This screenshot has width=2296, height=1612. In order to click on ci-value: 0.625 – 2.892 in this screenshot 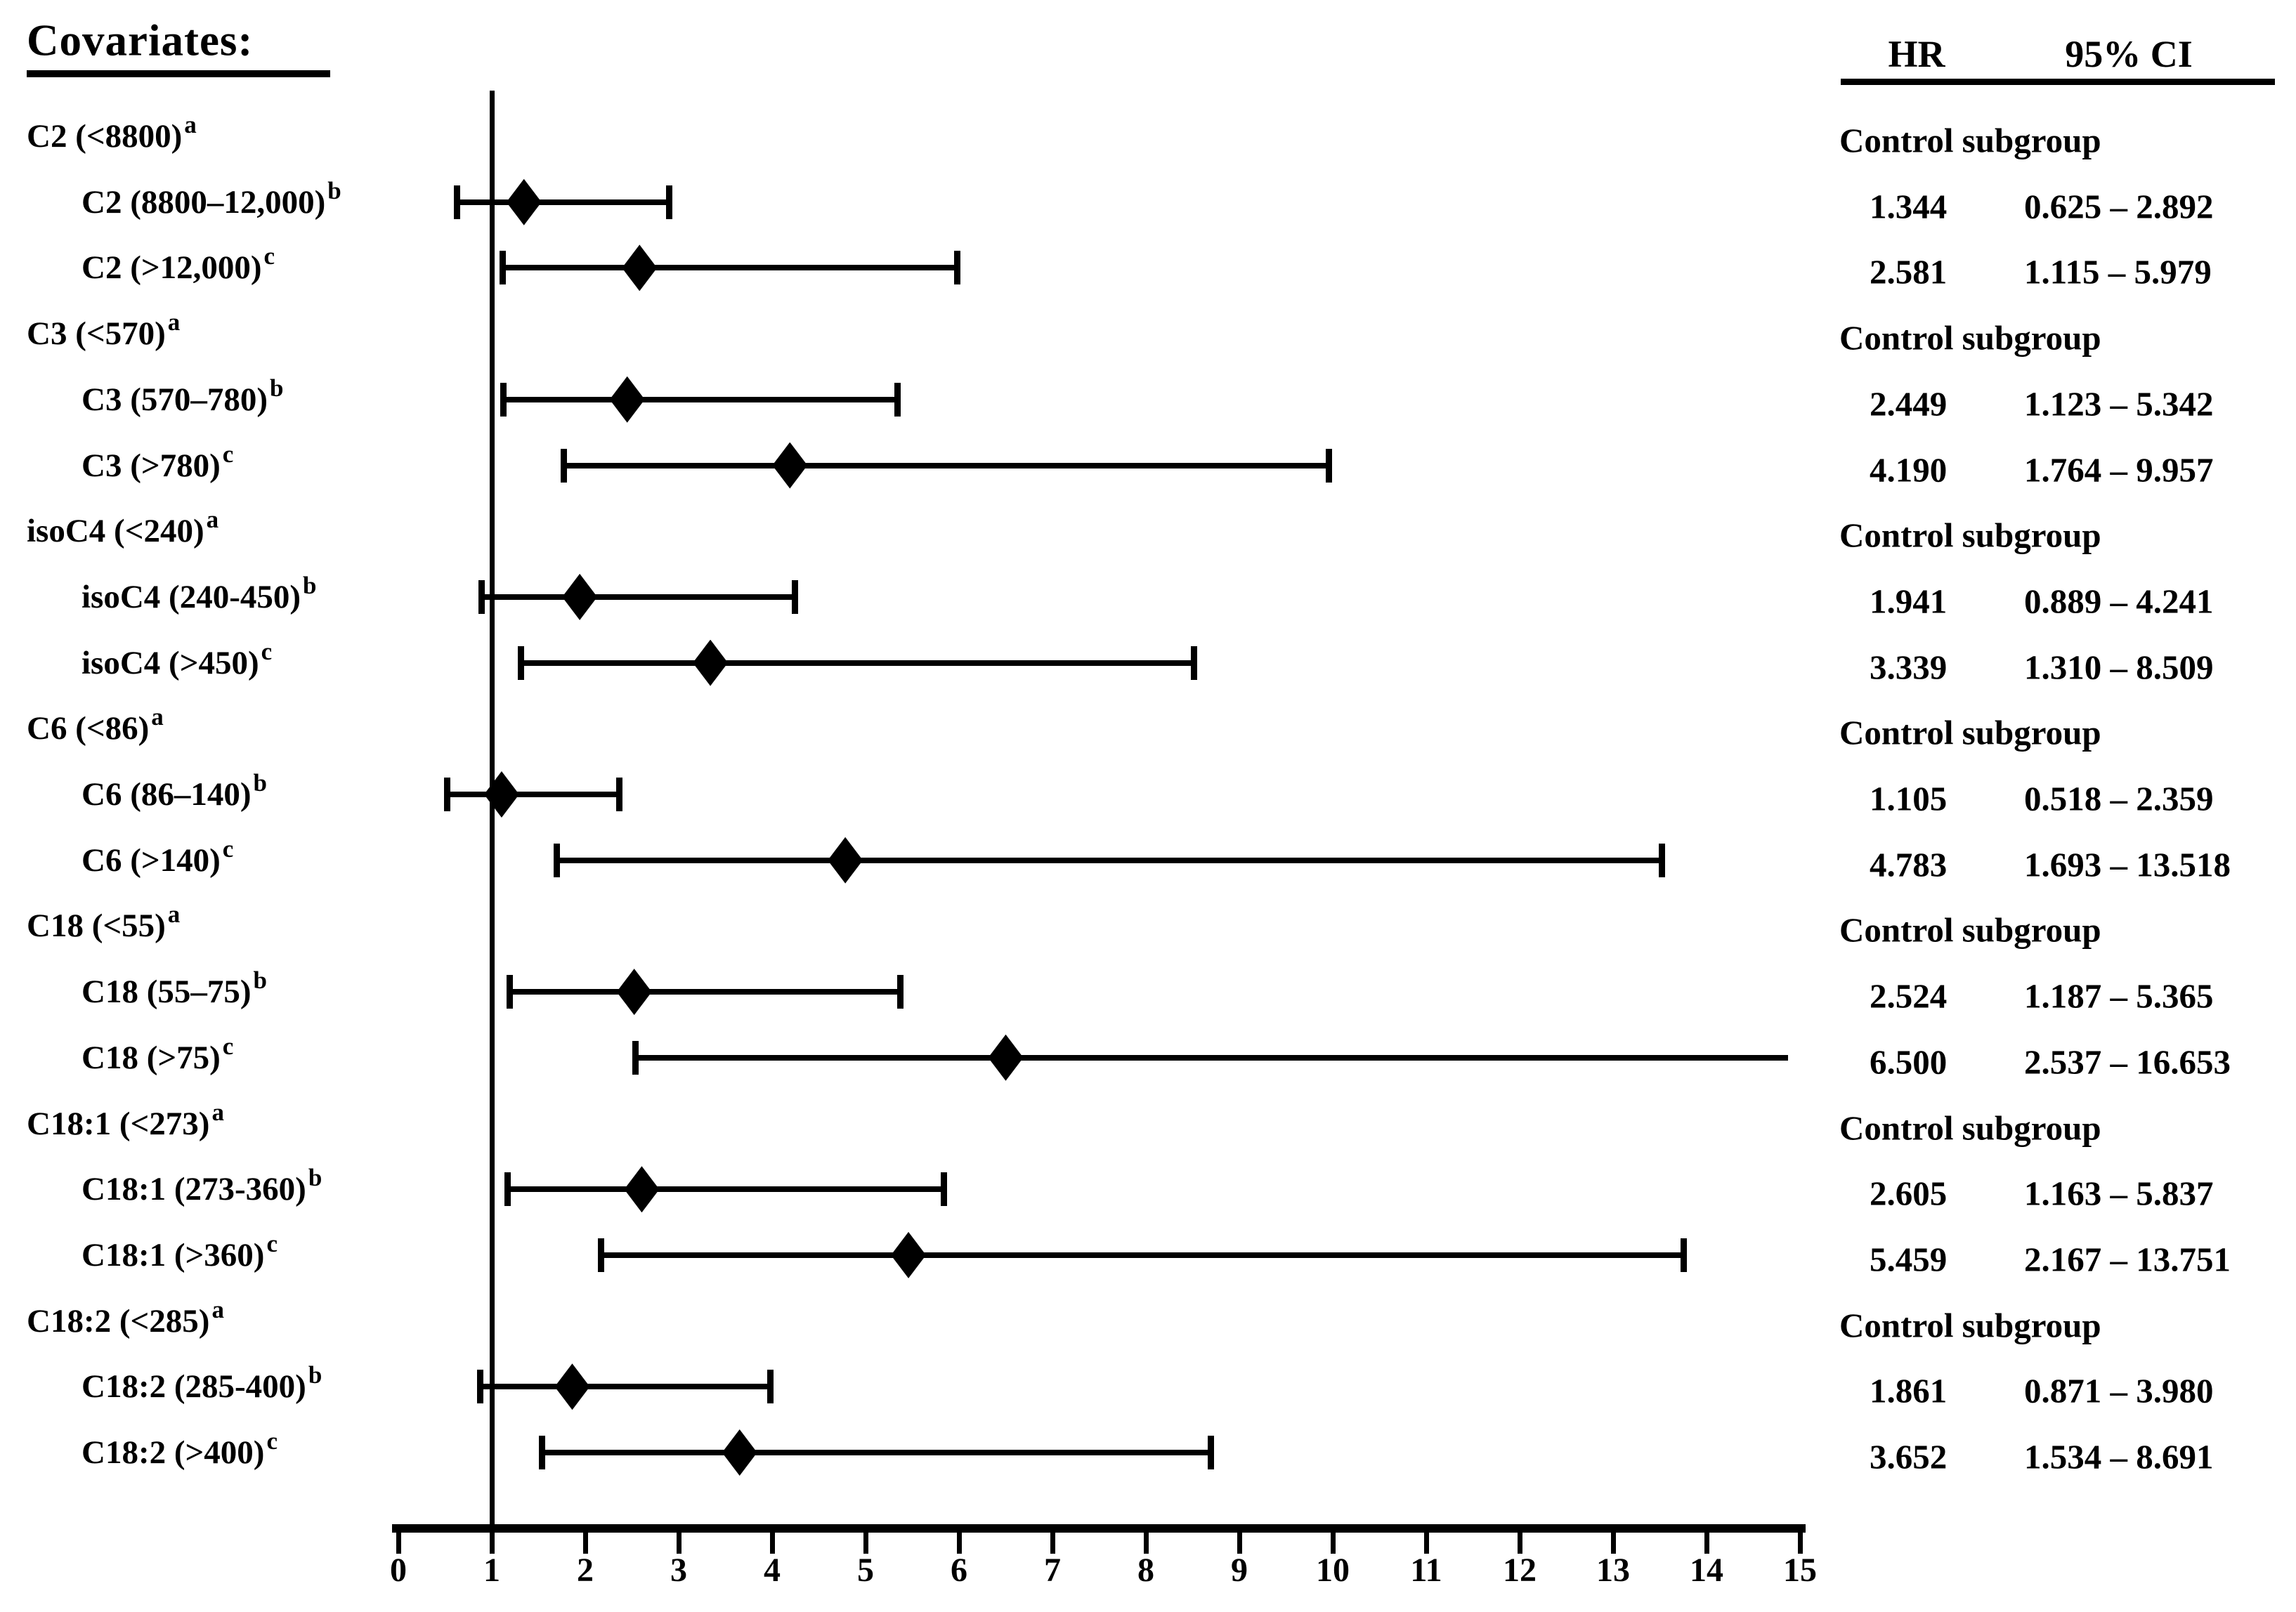, I will do `click(2119, 207)`.